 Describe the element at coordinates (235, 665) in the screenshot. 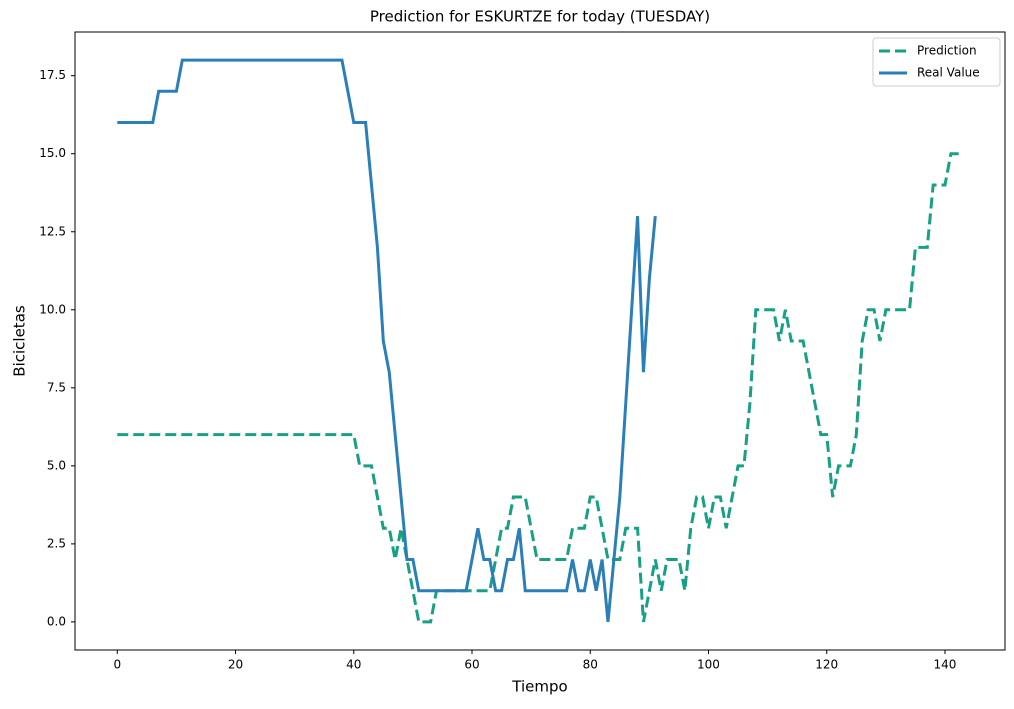

I see `x-tick-label: 20` at that location.